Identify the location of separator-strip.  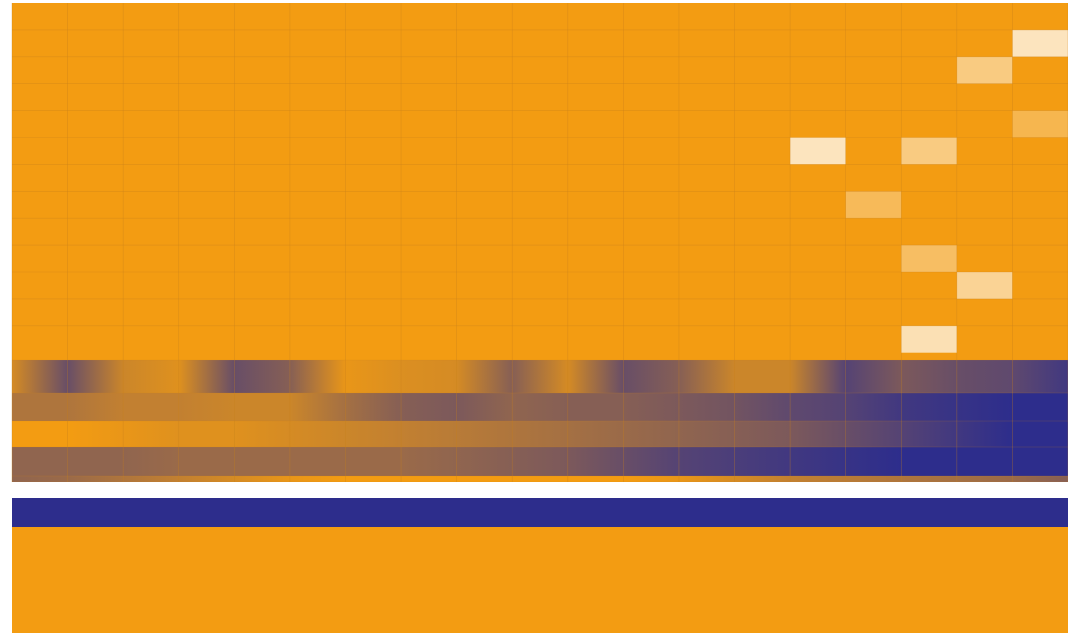
(540, 490).